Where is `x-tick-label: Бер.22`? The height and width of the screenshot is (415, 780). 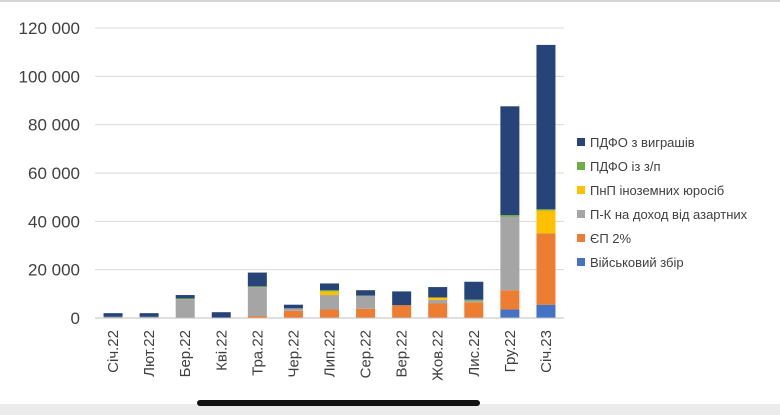 x-tick-label: Бер.22 is located at coordinates (185, 353).